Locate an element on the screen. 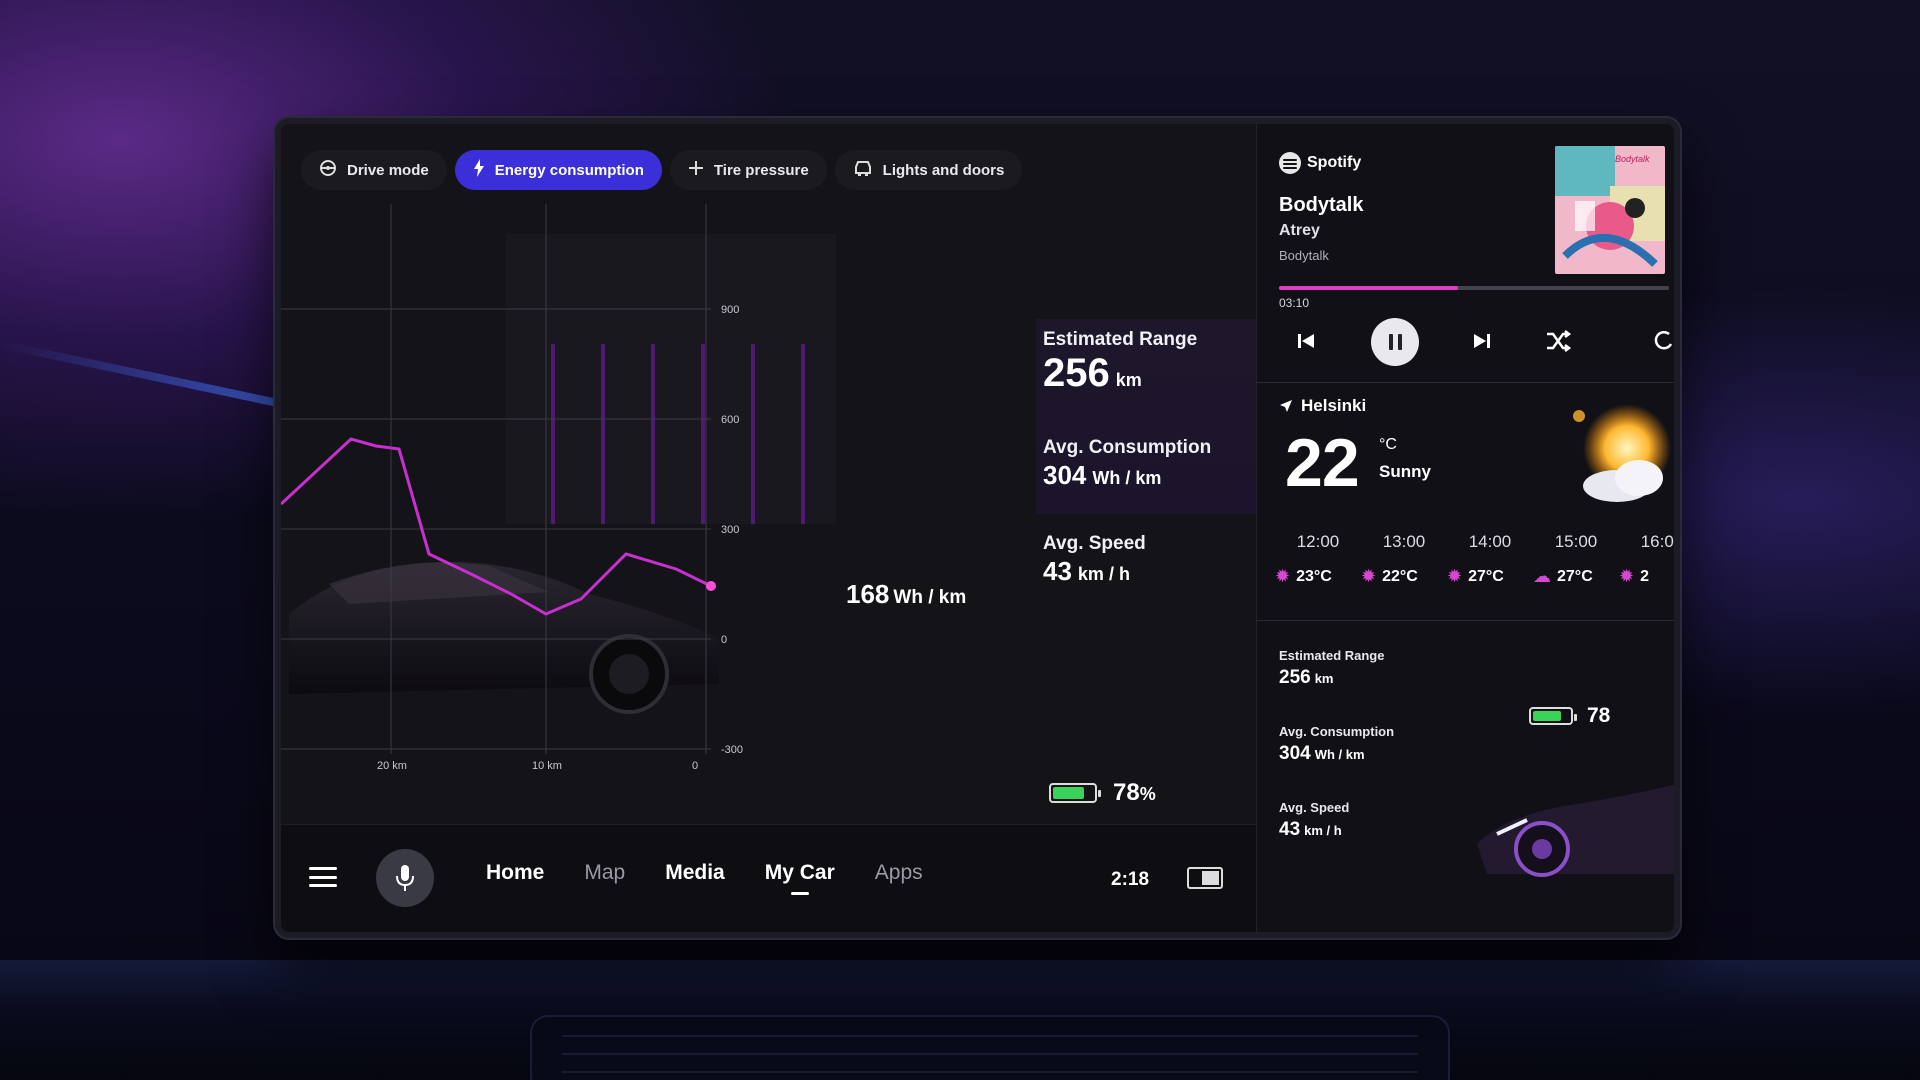  nav-items: Home Map Media My Car Apps is located at coordinates (704, 878).